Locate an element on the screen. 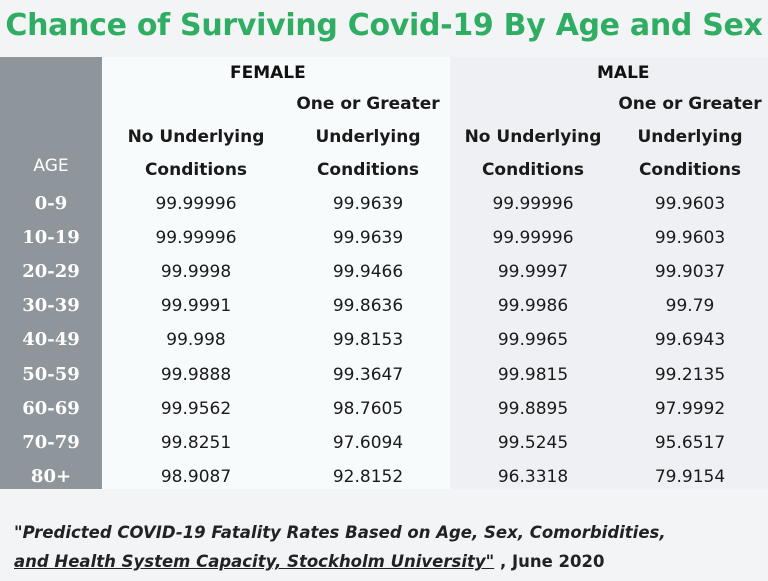 Image resolution: width=768 pixels, height=581 pixels. age-column-background is located at coordinates (51, 273).